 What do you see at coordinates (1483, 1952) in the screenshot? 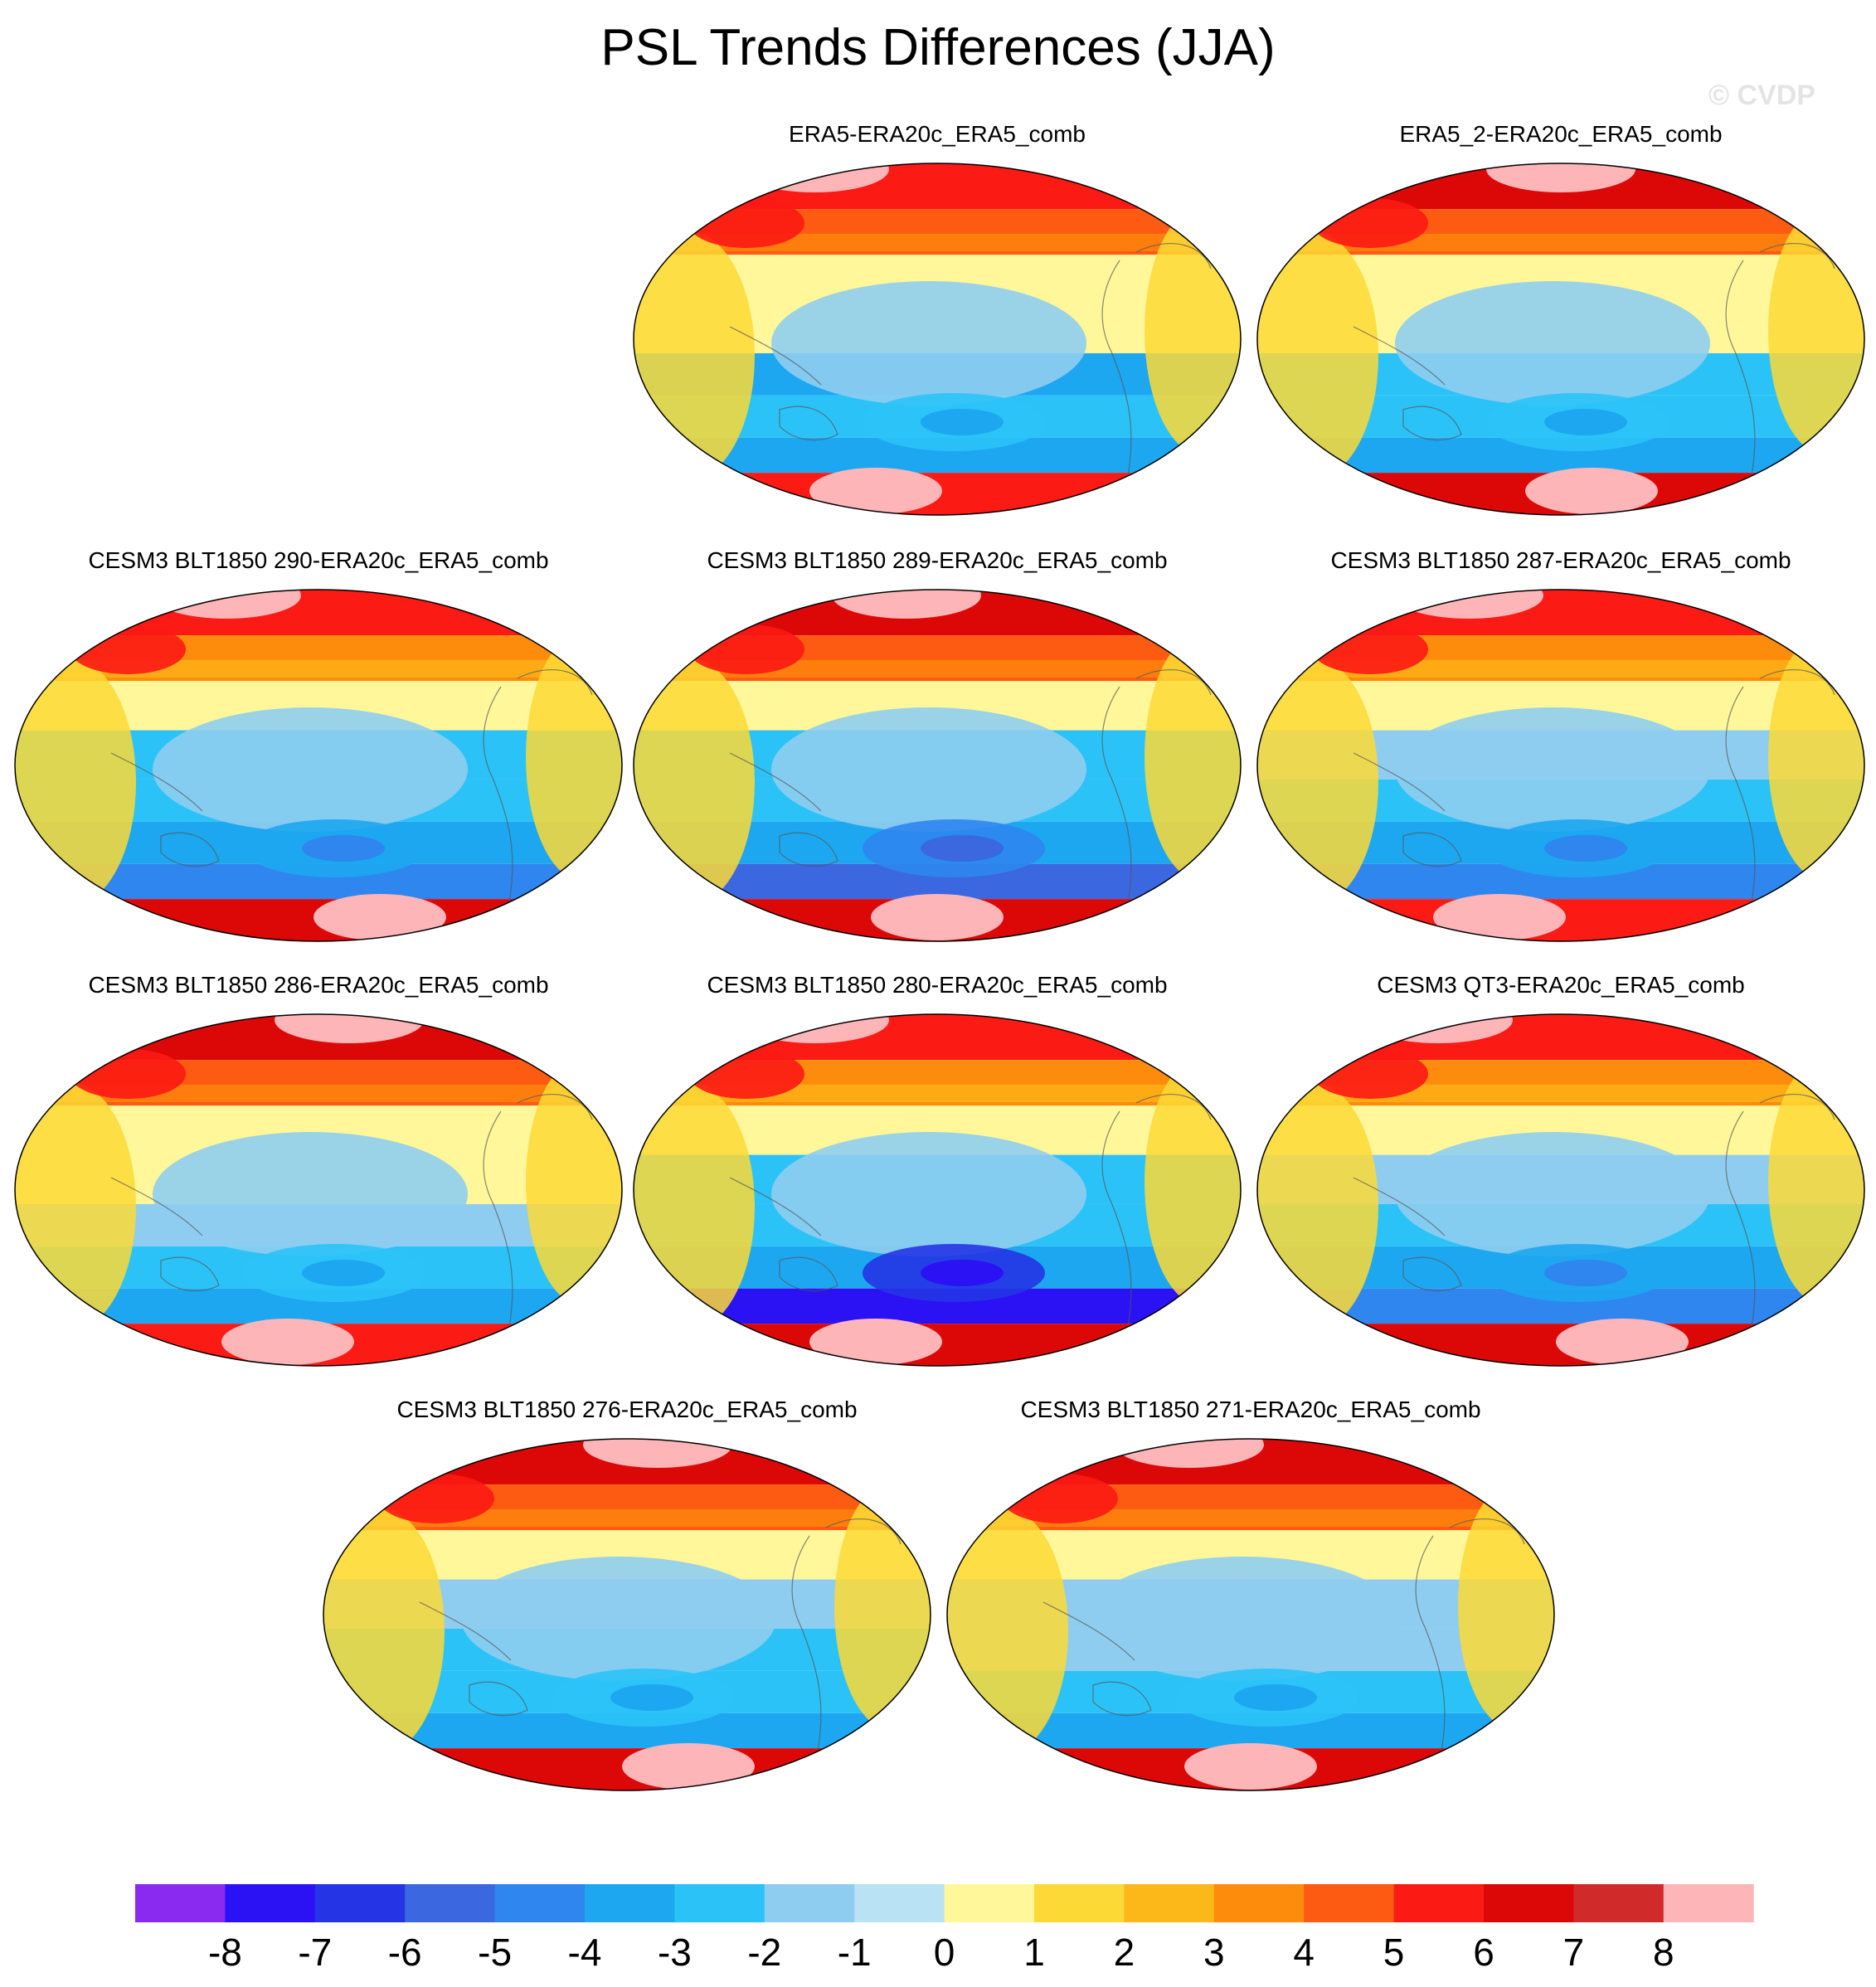
I see `colorbar-tick-label: 6` at bounding box center [1483, 1952].